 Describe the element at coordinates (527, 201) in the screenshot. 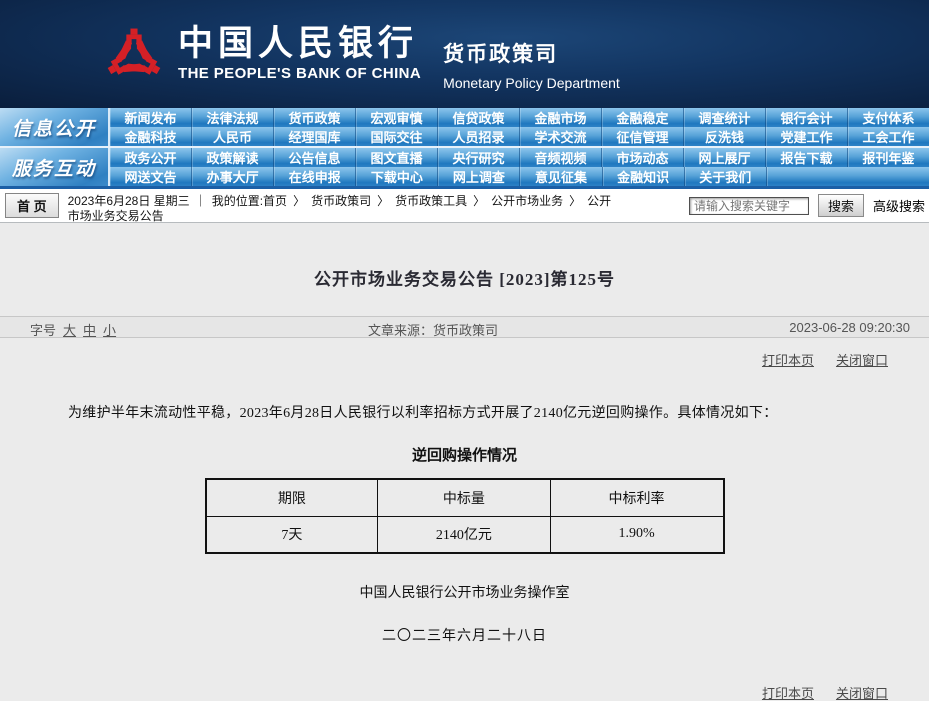

I see `breadcrumb-link-omo: 公开市场业务` at that location.